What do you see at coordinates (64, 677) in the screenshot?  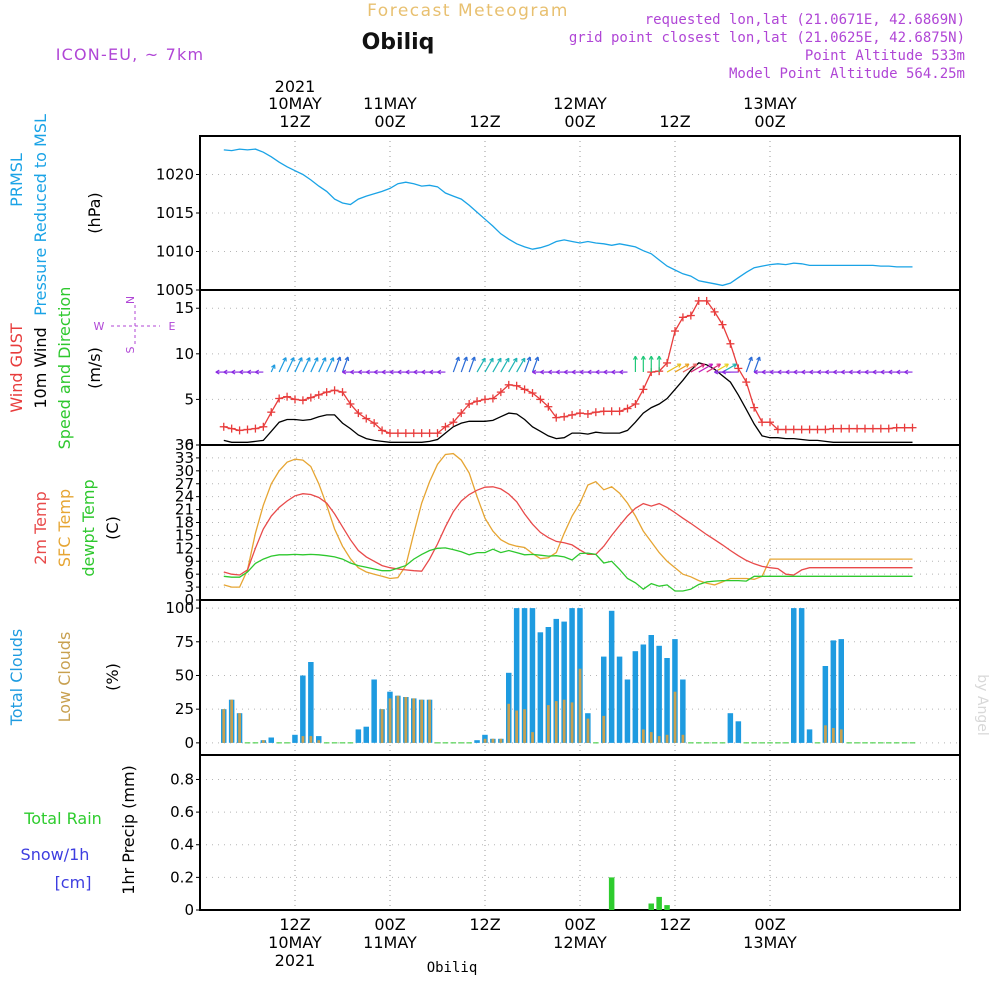 I see `low-clouds-label: Low Clouds` at bounding box center [64, 677].